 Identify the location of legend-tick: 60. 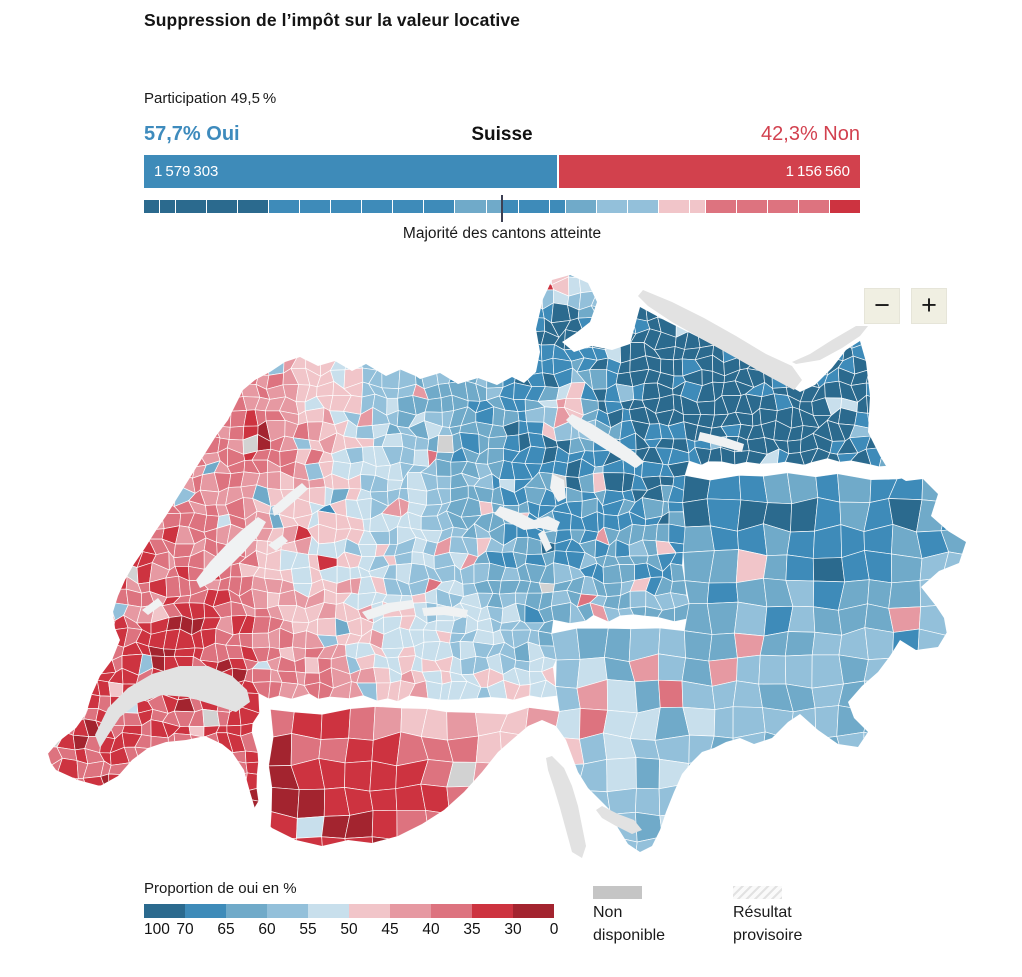
(267, 929).